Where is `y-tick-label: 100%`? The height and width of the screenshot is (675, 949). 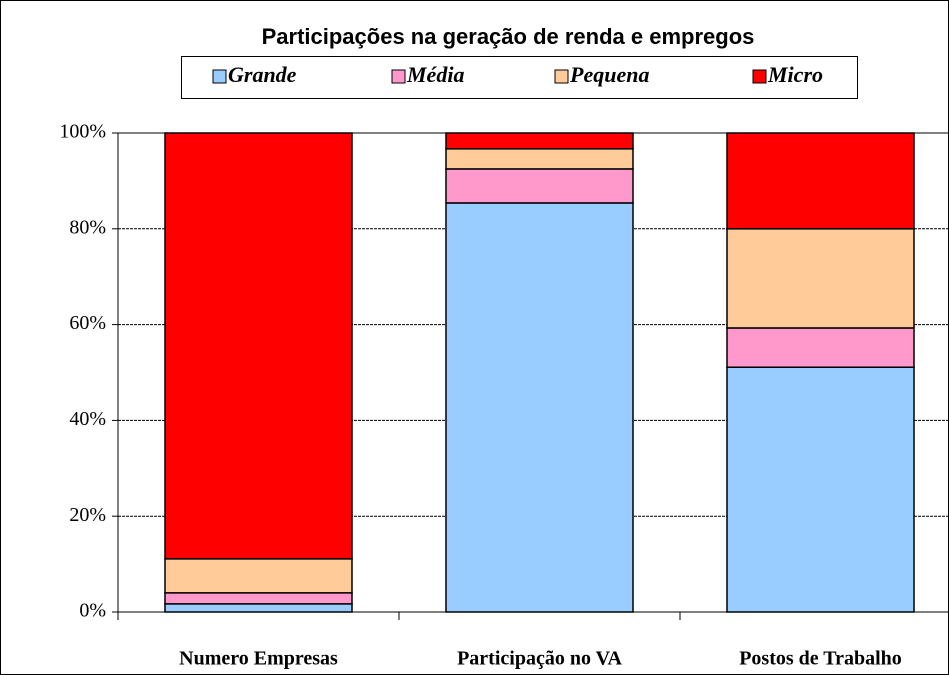 y-tick-label: 100% is located at coordinates (82, 132).